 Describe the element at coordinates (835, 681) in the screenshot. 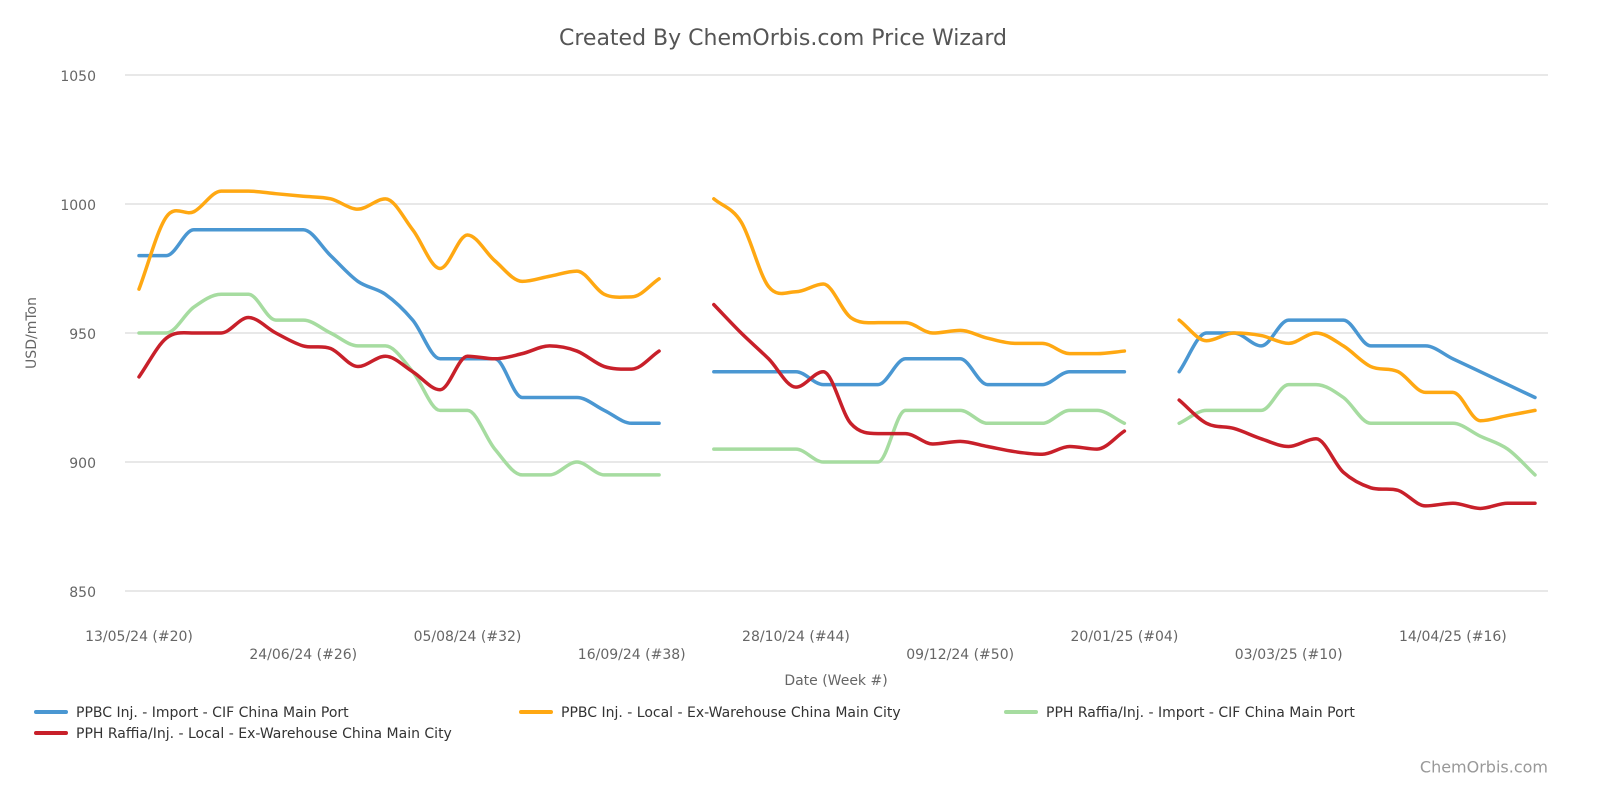

I see `x-axis-label: Date (Week #)` at that location.